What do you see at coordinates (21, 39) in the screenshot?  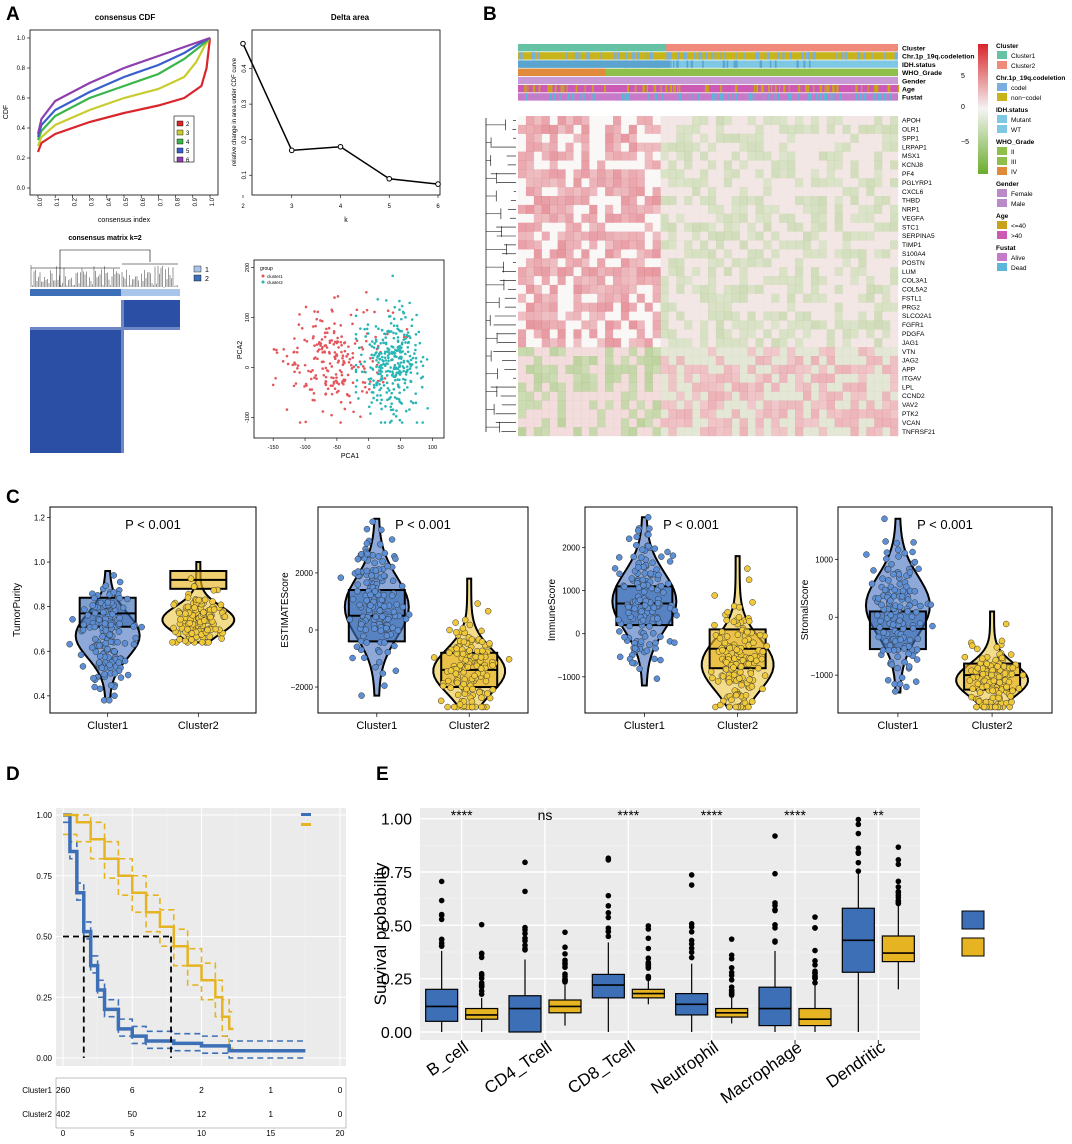 I see `a1-ytick-label: 1.0` at bounding box center [21, 39].